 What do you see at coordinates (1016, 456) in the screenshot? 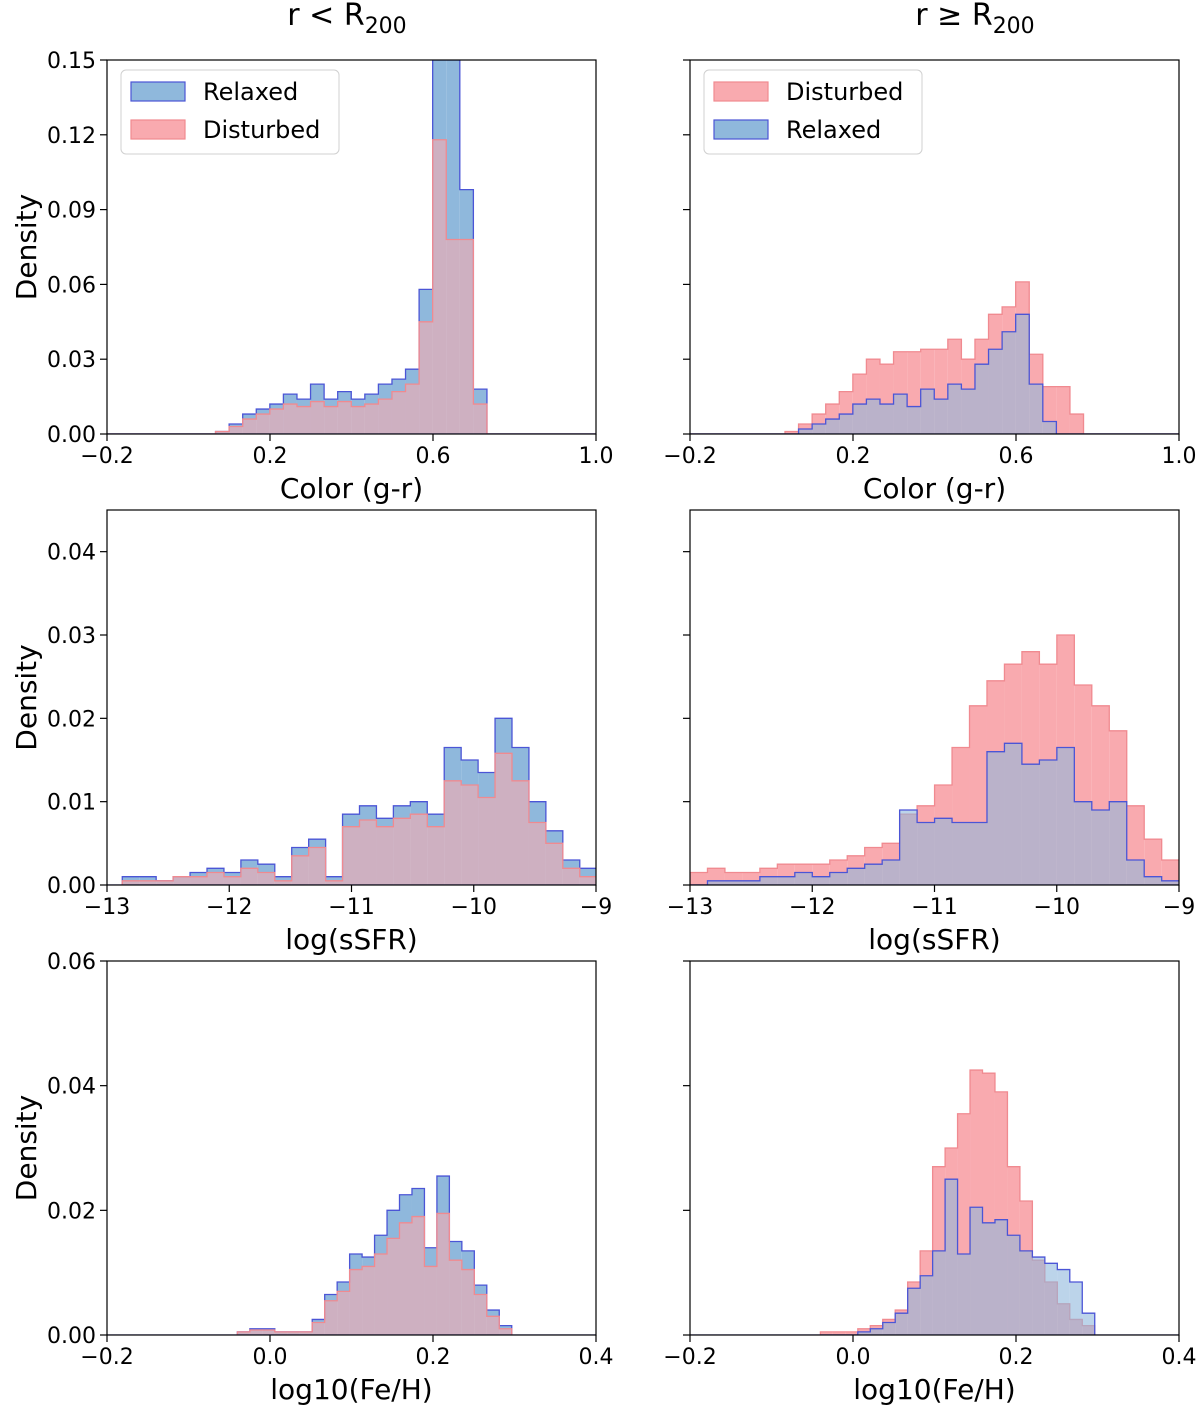
I see `x-tick-label: 0.6` at bounding box center [1016, 456].